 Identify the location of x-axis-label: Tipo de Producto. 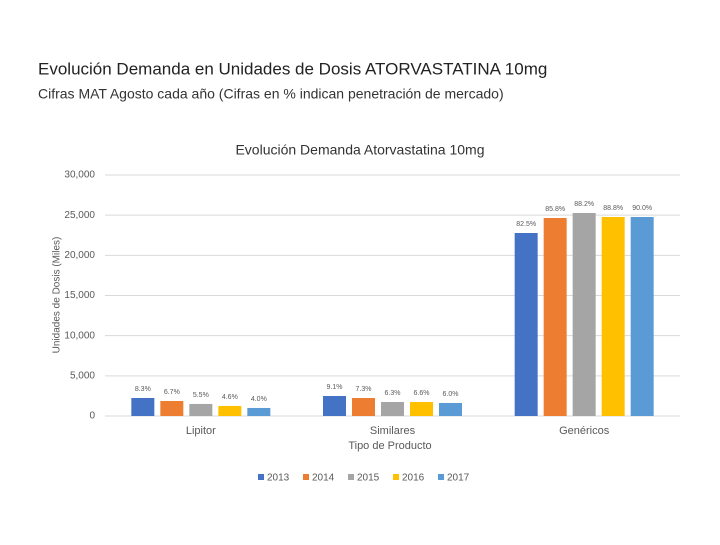
(389, 446).